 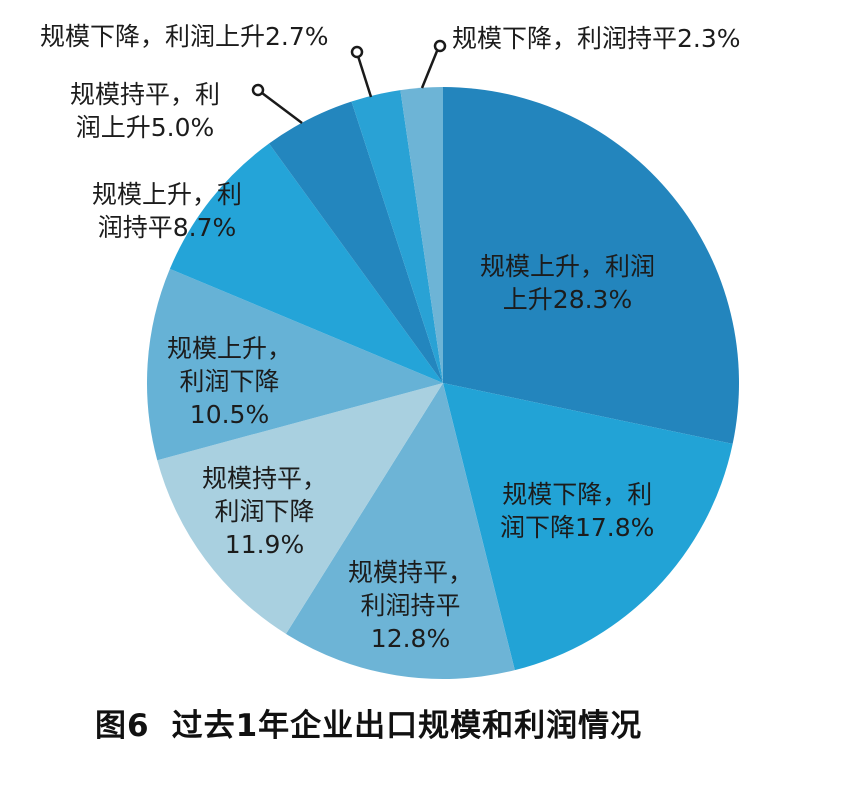 I want to click on label-line: 规模下降，利, so click(x=577, y=494).